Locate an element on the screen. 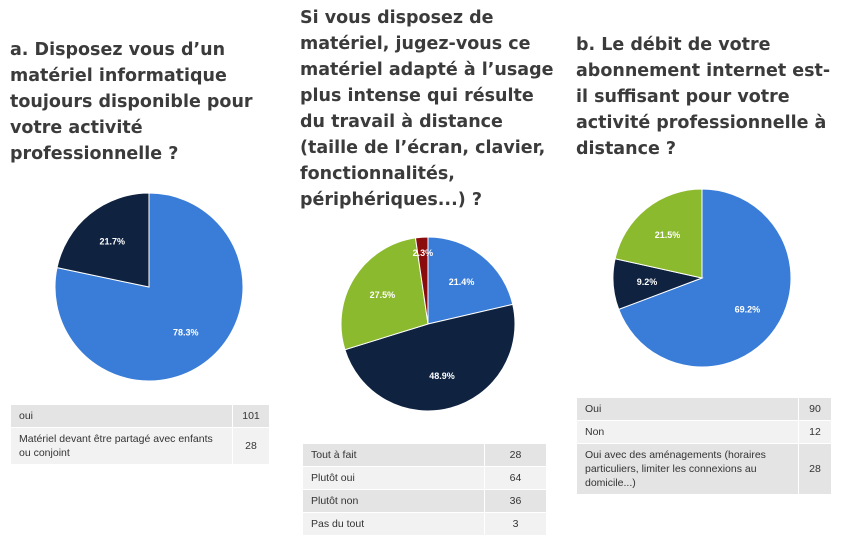  legend-row: Plutôt non 36 is located at coordinates (424, 501).